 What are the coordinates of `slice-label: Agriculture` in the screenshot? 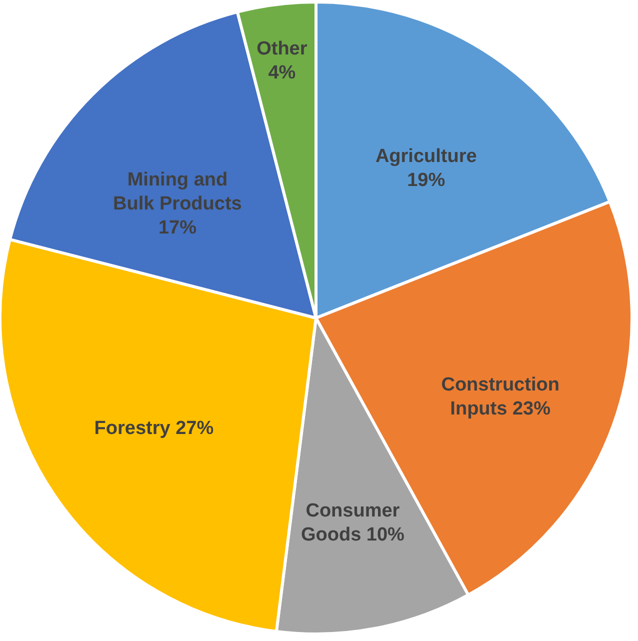 It's located at (426, 156).